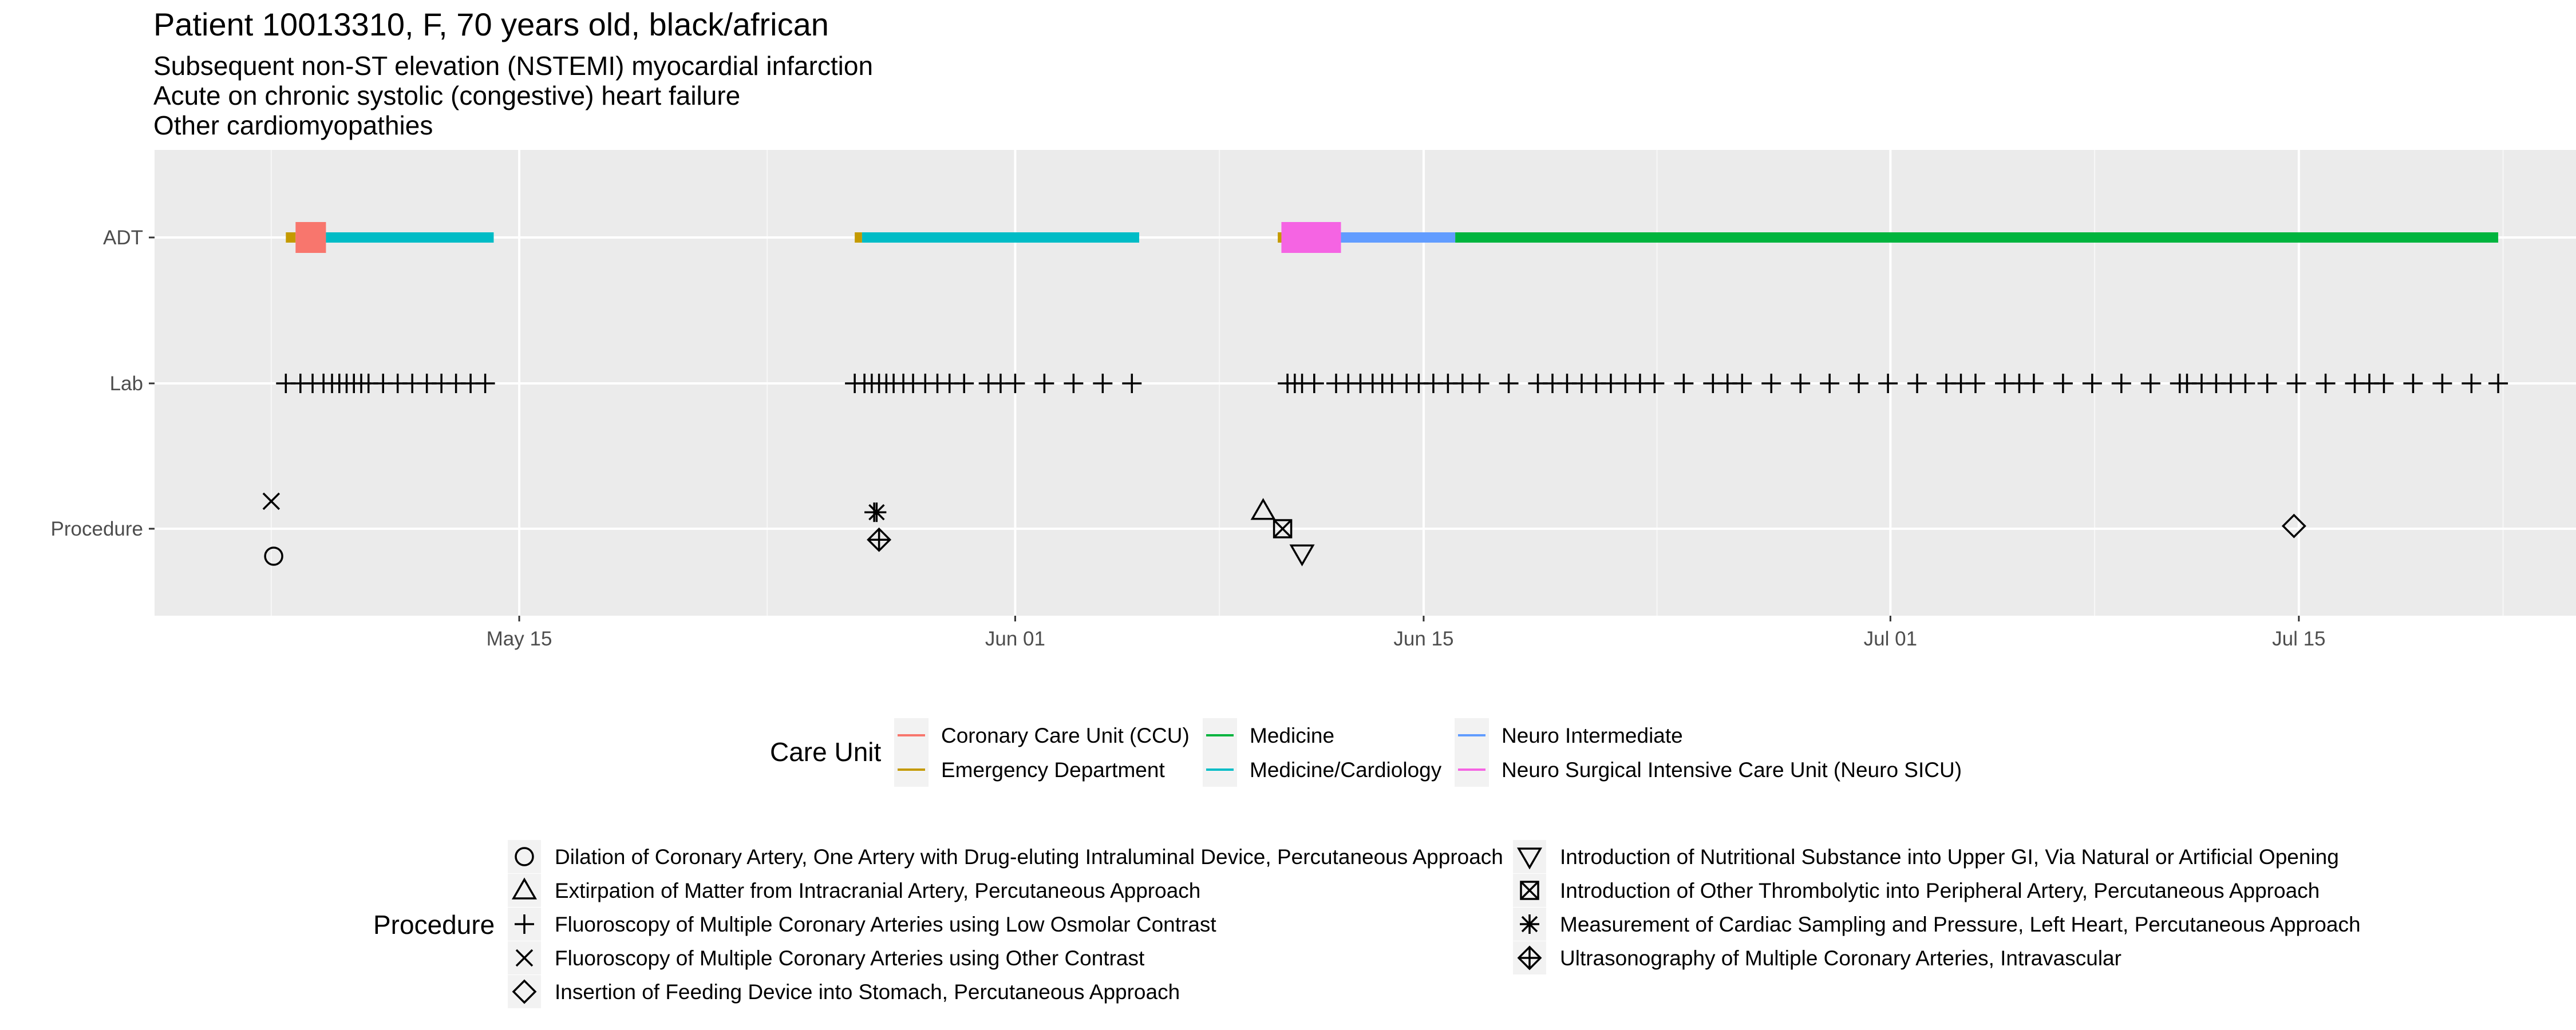 This screenshot has height=1030, width=2576. What do you see at coordinates (123, 238) in the screenshot?
I see `y-tick-label: ADT` at bounding box center [123, 238].